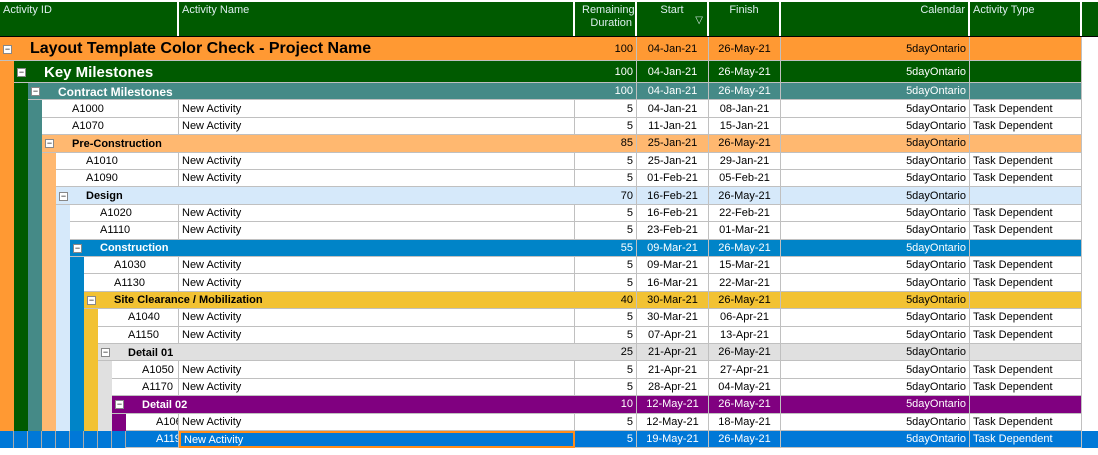  Describe the element at coordinates (745, 126) in the screenshot. I see `cell-finish: 15-Jan-21` at that location.